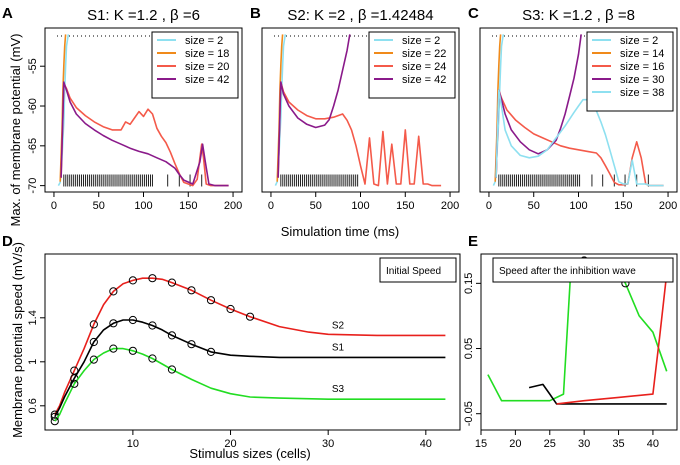 The image size is (680, 465). I want to click on panel-title: S1: K =1.2 , β =6, so click(143, 15).